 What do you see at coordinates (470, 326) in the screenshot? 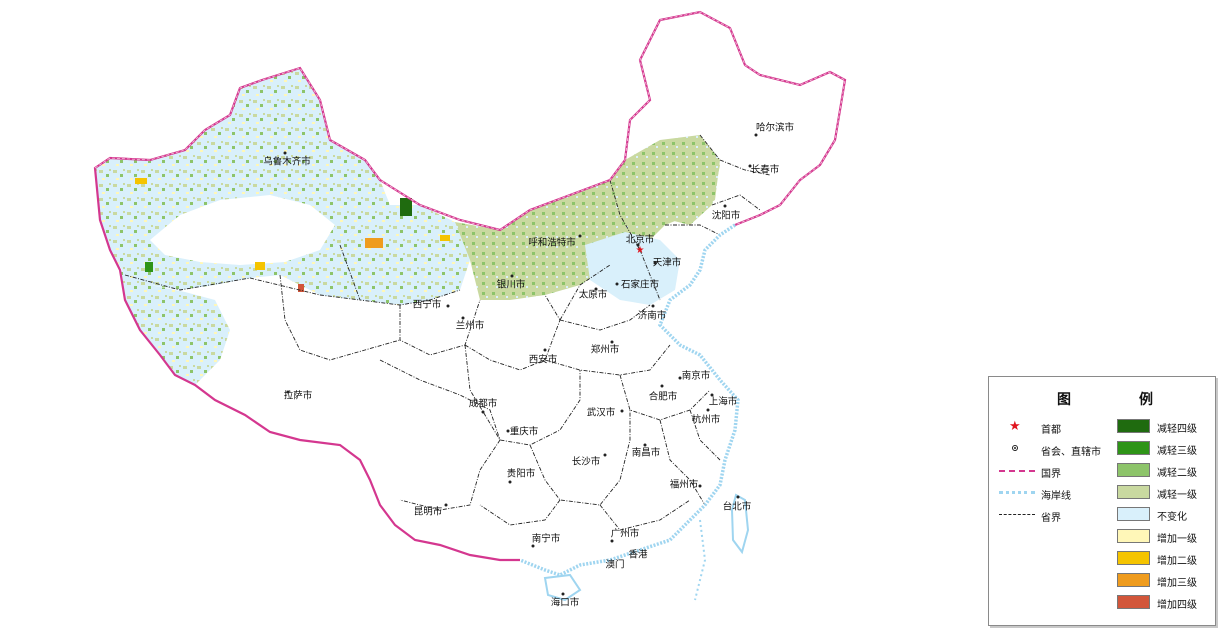
I see `city-label: 兰州市` at bounding box center [470, 326].